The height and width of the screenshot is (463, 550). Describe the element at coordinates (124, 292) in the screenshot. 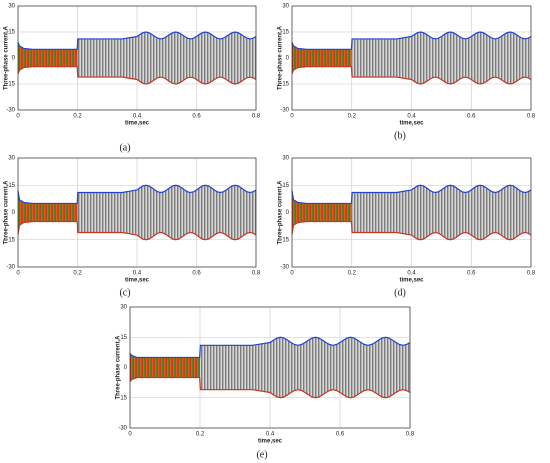

I see `subplot-label: (c)` at that location.